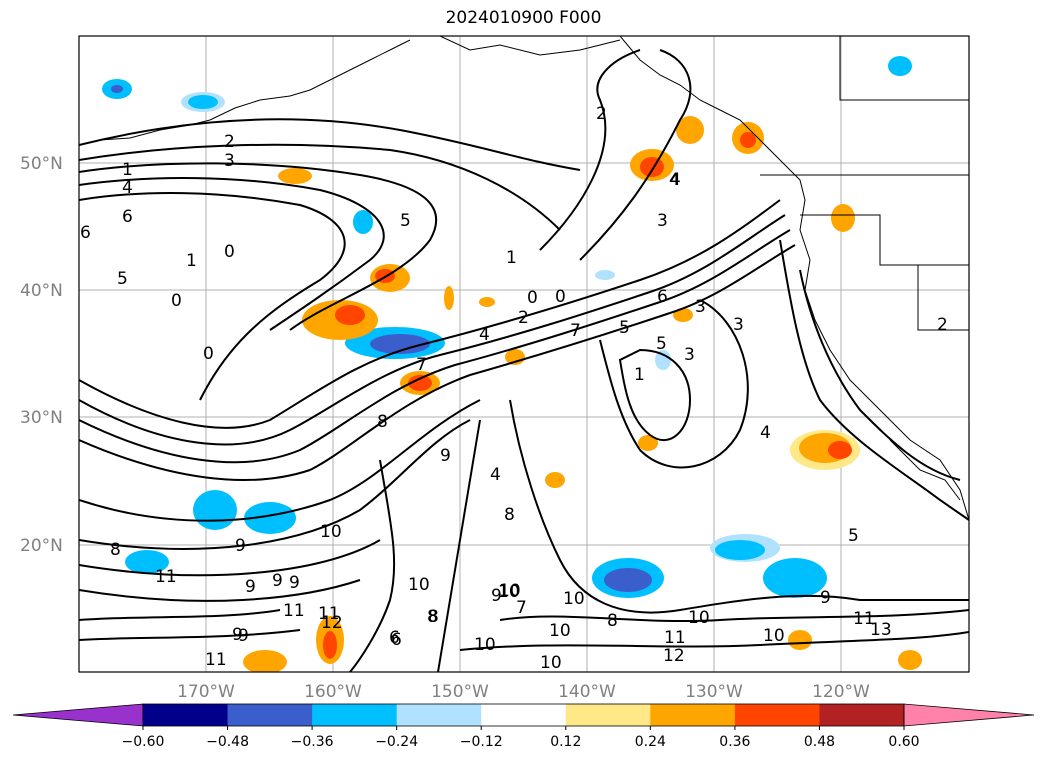  Describe the element at coordinates (565, 742) in the screenshot. I see `colorbar-label: 0.12` at that location.